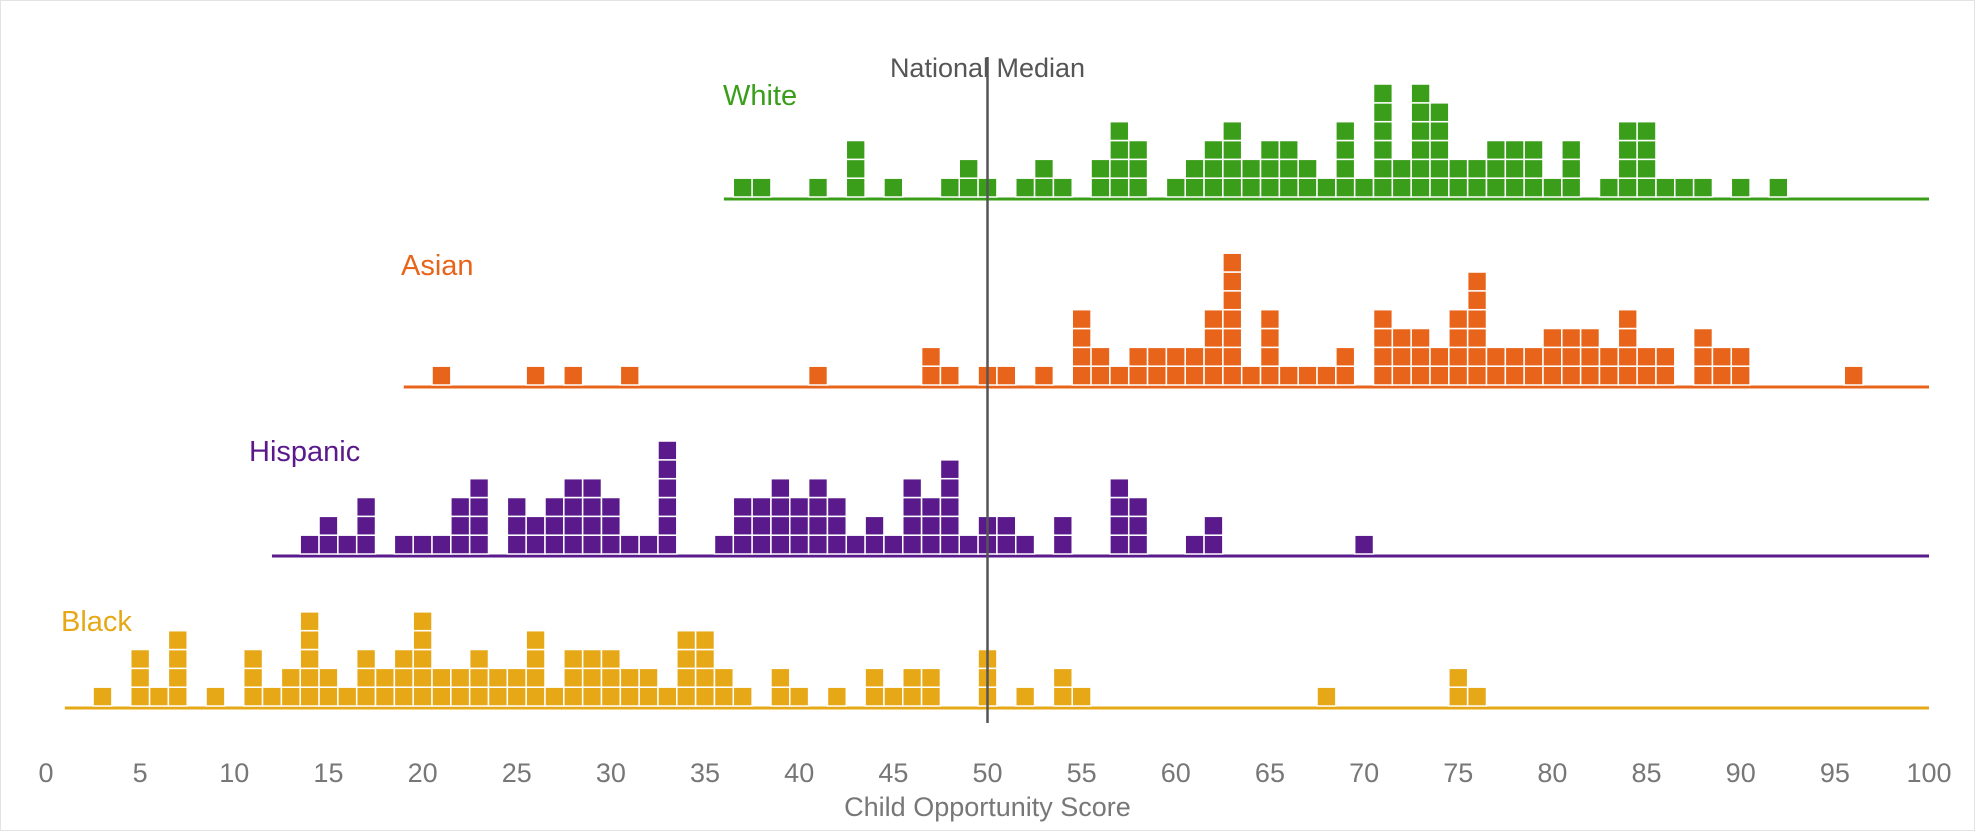 Image resolution: width=1975 pixels, height=837 pixels. Describe the element at coordinates (1458, 773) in the screenshot. I see `x-tick-label: 75` at that location.